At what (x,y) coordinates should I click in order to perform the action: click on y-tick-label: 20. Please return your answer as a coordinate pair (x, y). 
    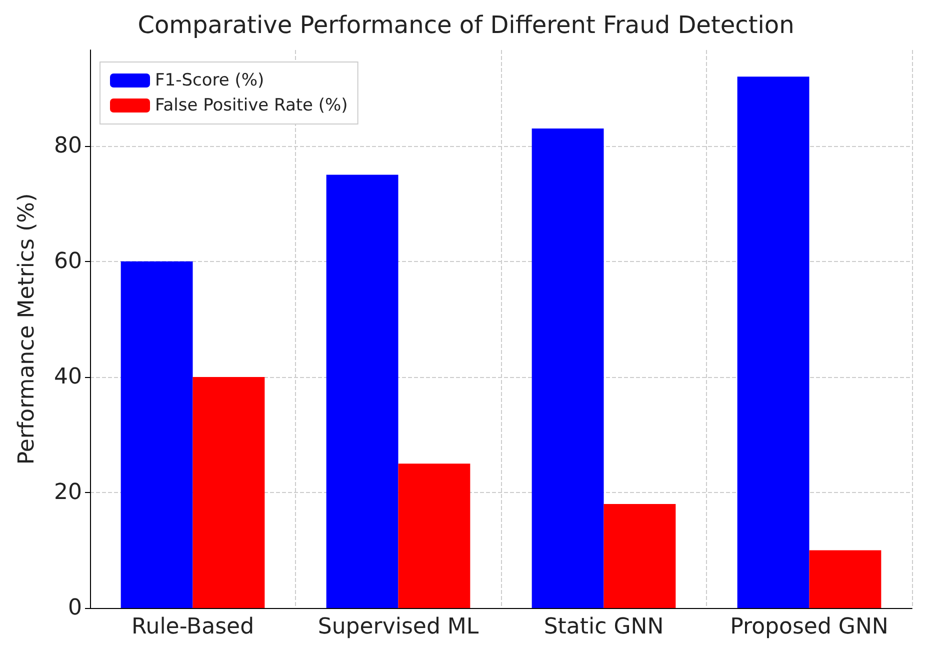
    Looking at the image, I should click on (68, 492).